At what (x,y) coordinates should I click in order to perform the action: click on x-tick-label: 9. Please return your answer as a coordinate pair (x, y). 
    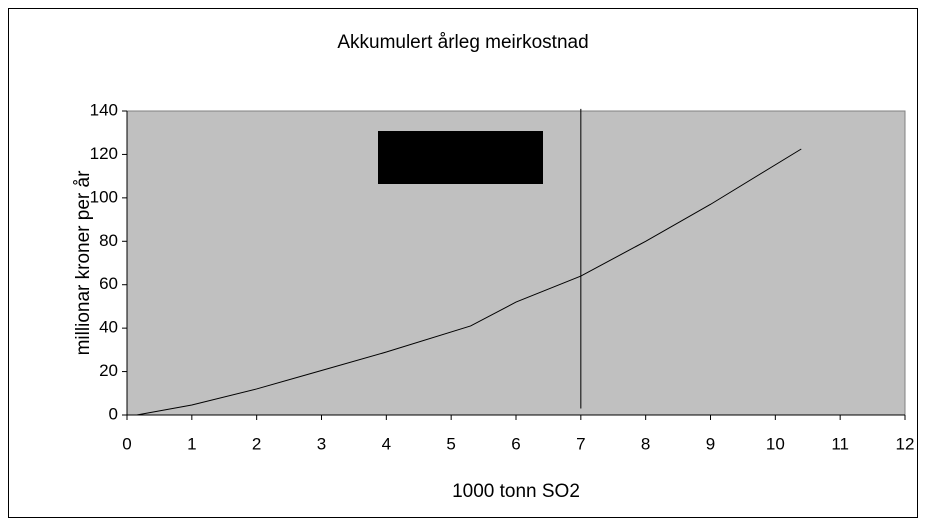
    Looking at the image, I should click on (710, 443).